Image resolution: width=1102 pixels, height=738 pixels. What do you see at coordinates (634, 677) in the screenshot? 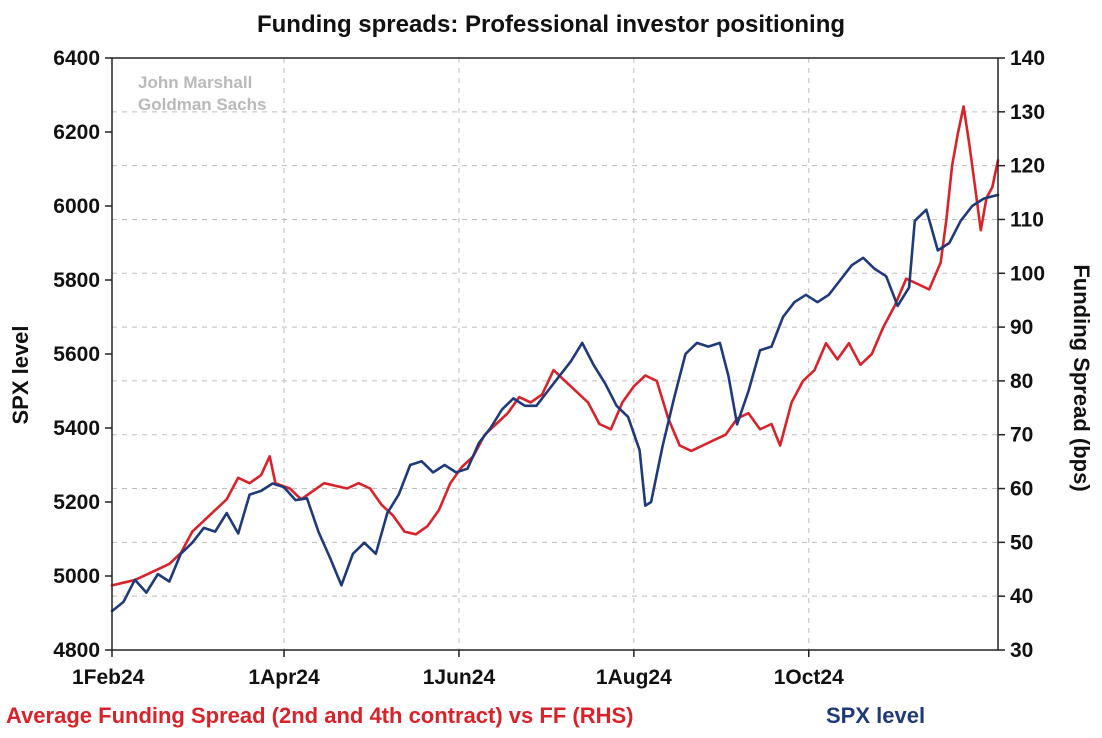
I see `x-tick-label: 1Aug24` at bounding box center [634, 677].